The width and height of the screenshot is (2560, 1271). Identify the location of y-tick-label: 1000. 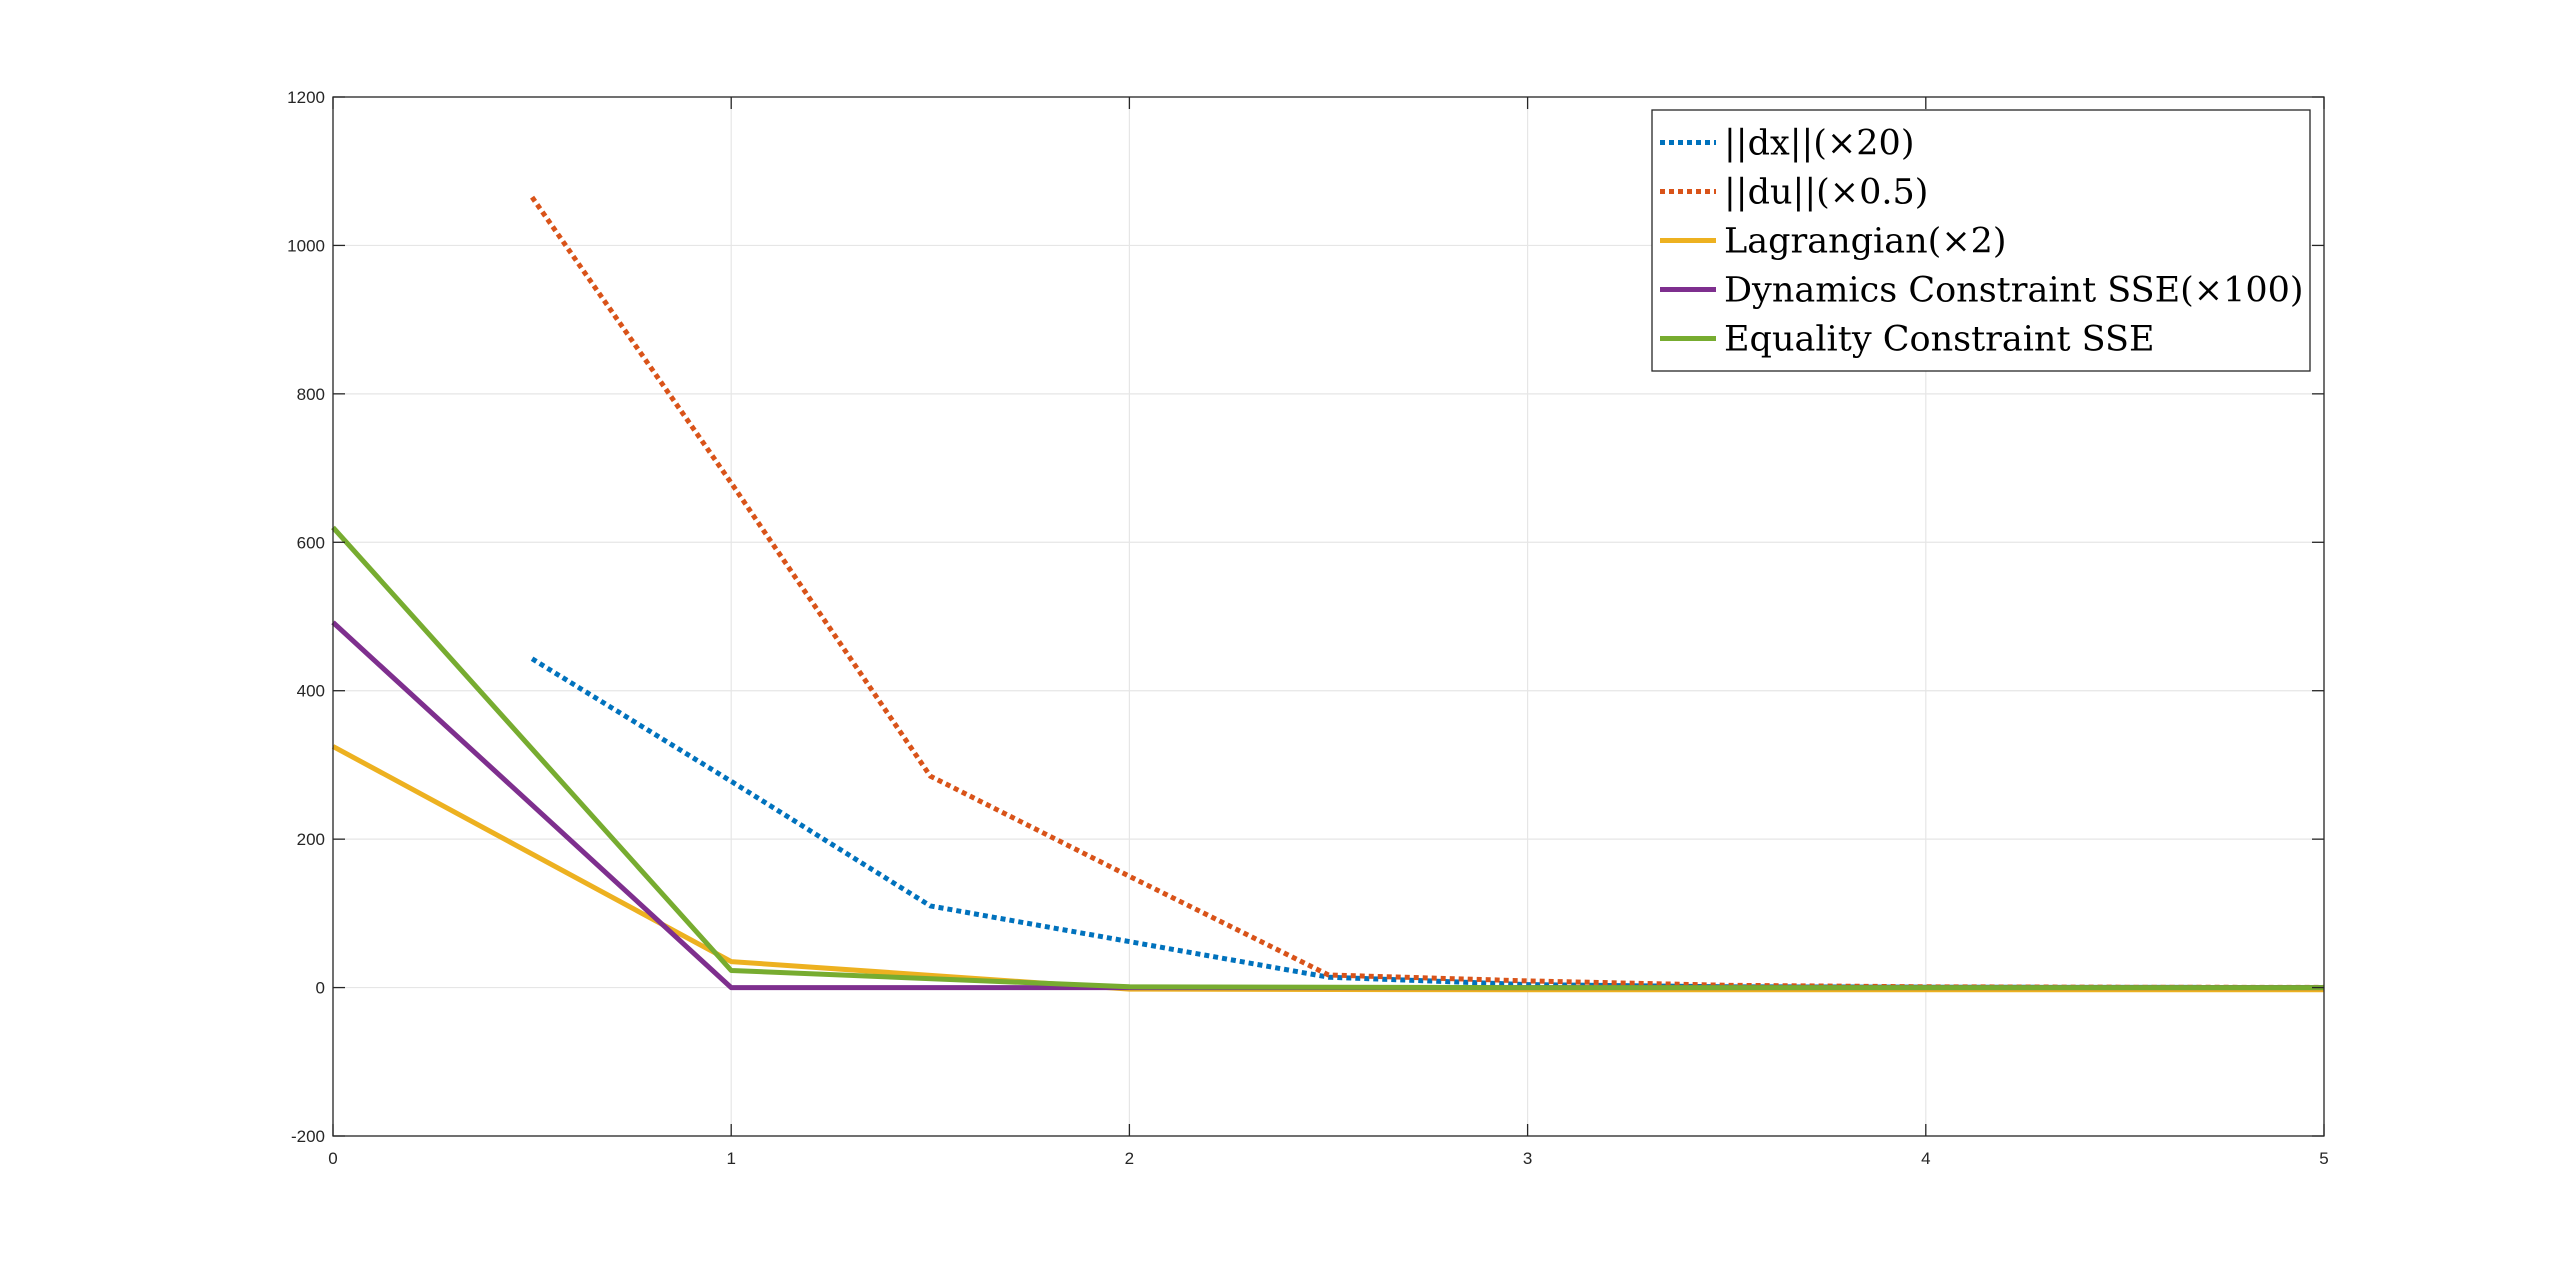
(306, 245).